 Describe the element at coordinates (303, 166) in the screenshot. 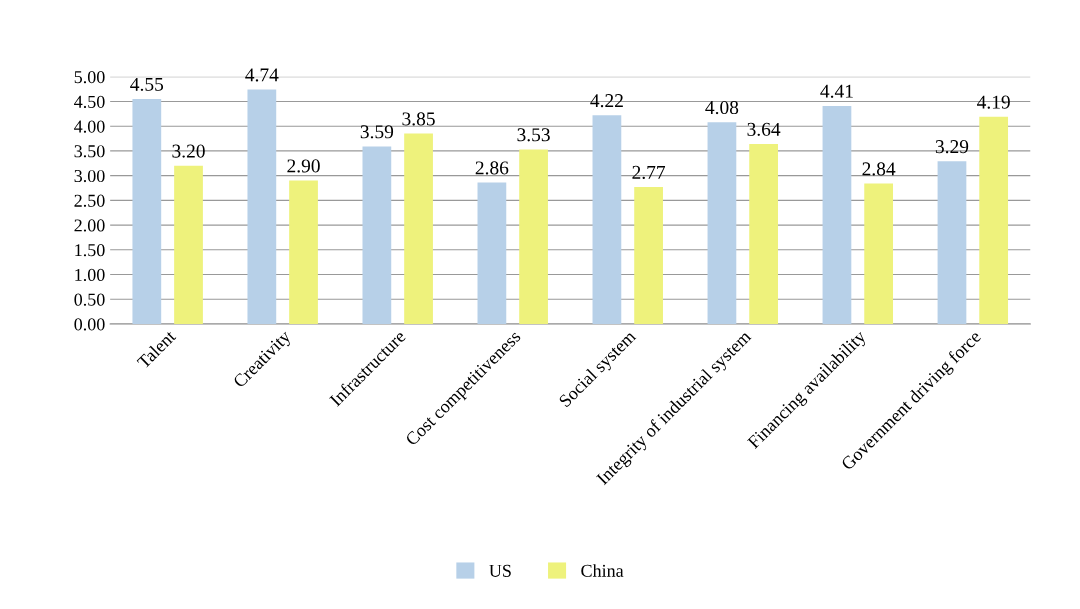

I see `data-label: 2.90` at that location.